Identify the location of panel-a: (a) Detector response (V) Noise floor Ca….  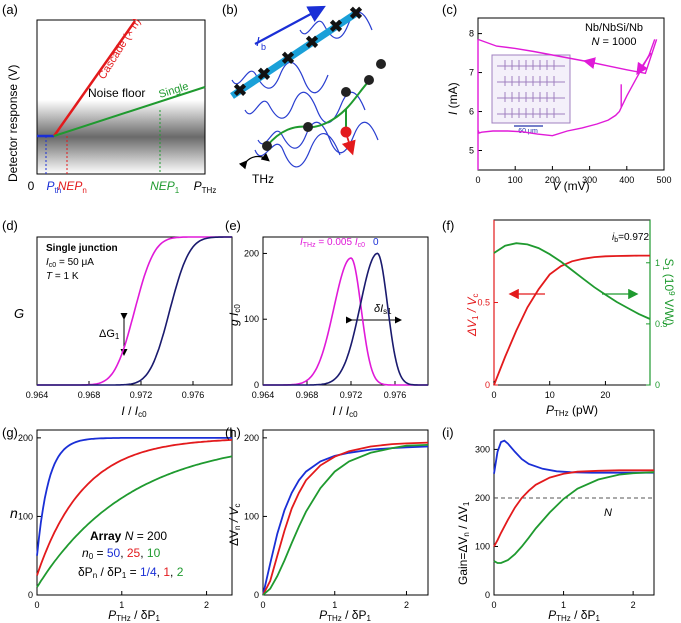
(109, 98).